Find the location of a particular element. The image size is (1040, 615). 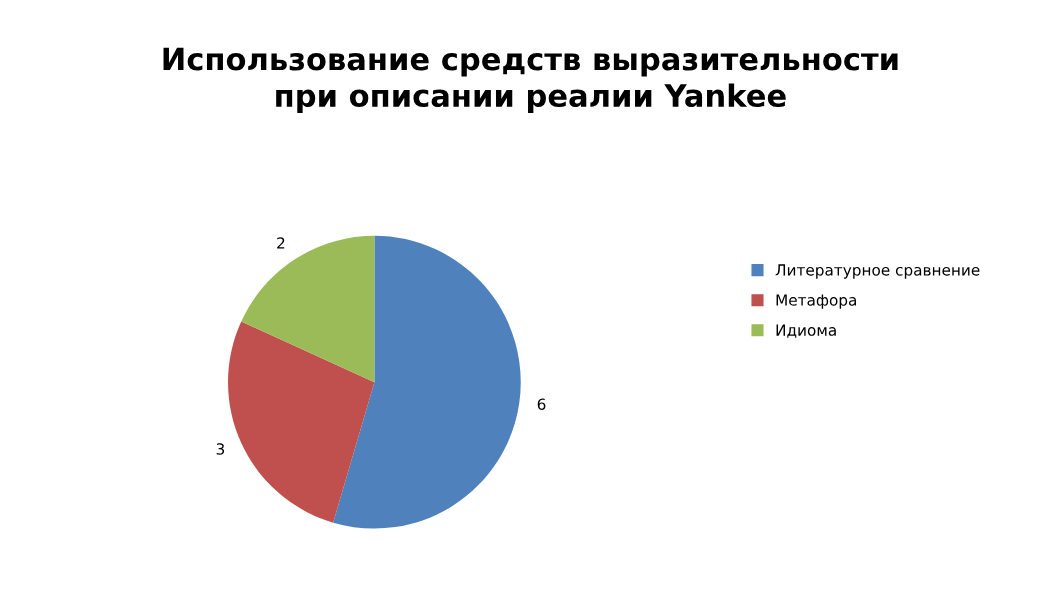

legend-label: Метафора is located at coordinates (816, 301).